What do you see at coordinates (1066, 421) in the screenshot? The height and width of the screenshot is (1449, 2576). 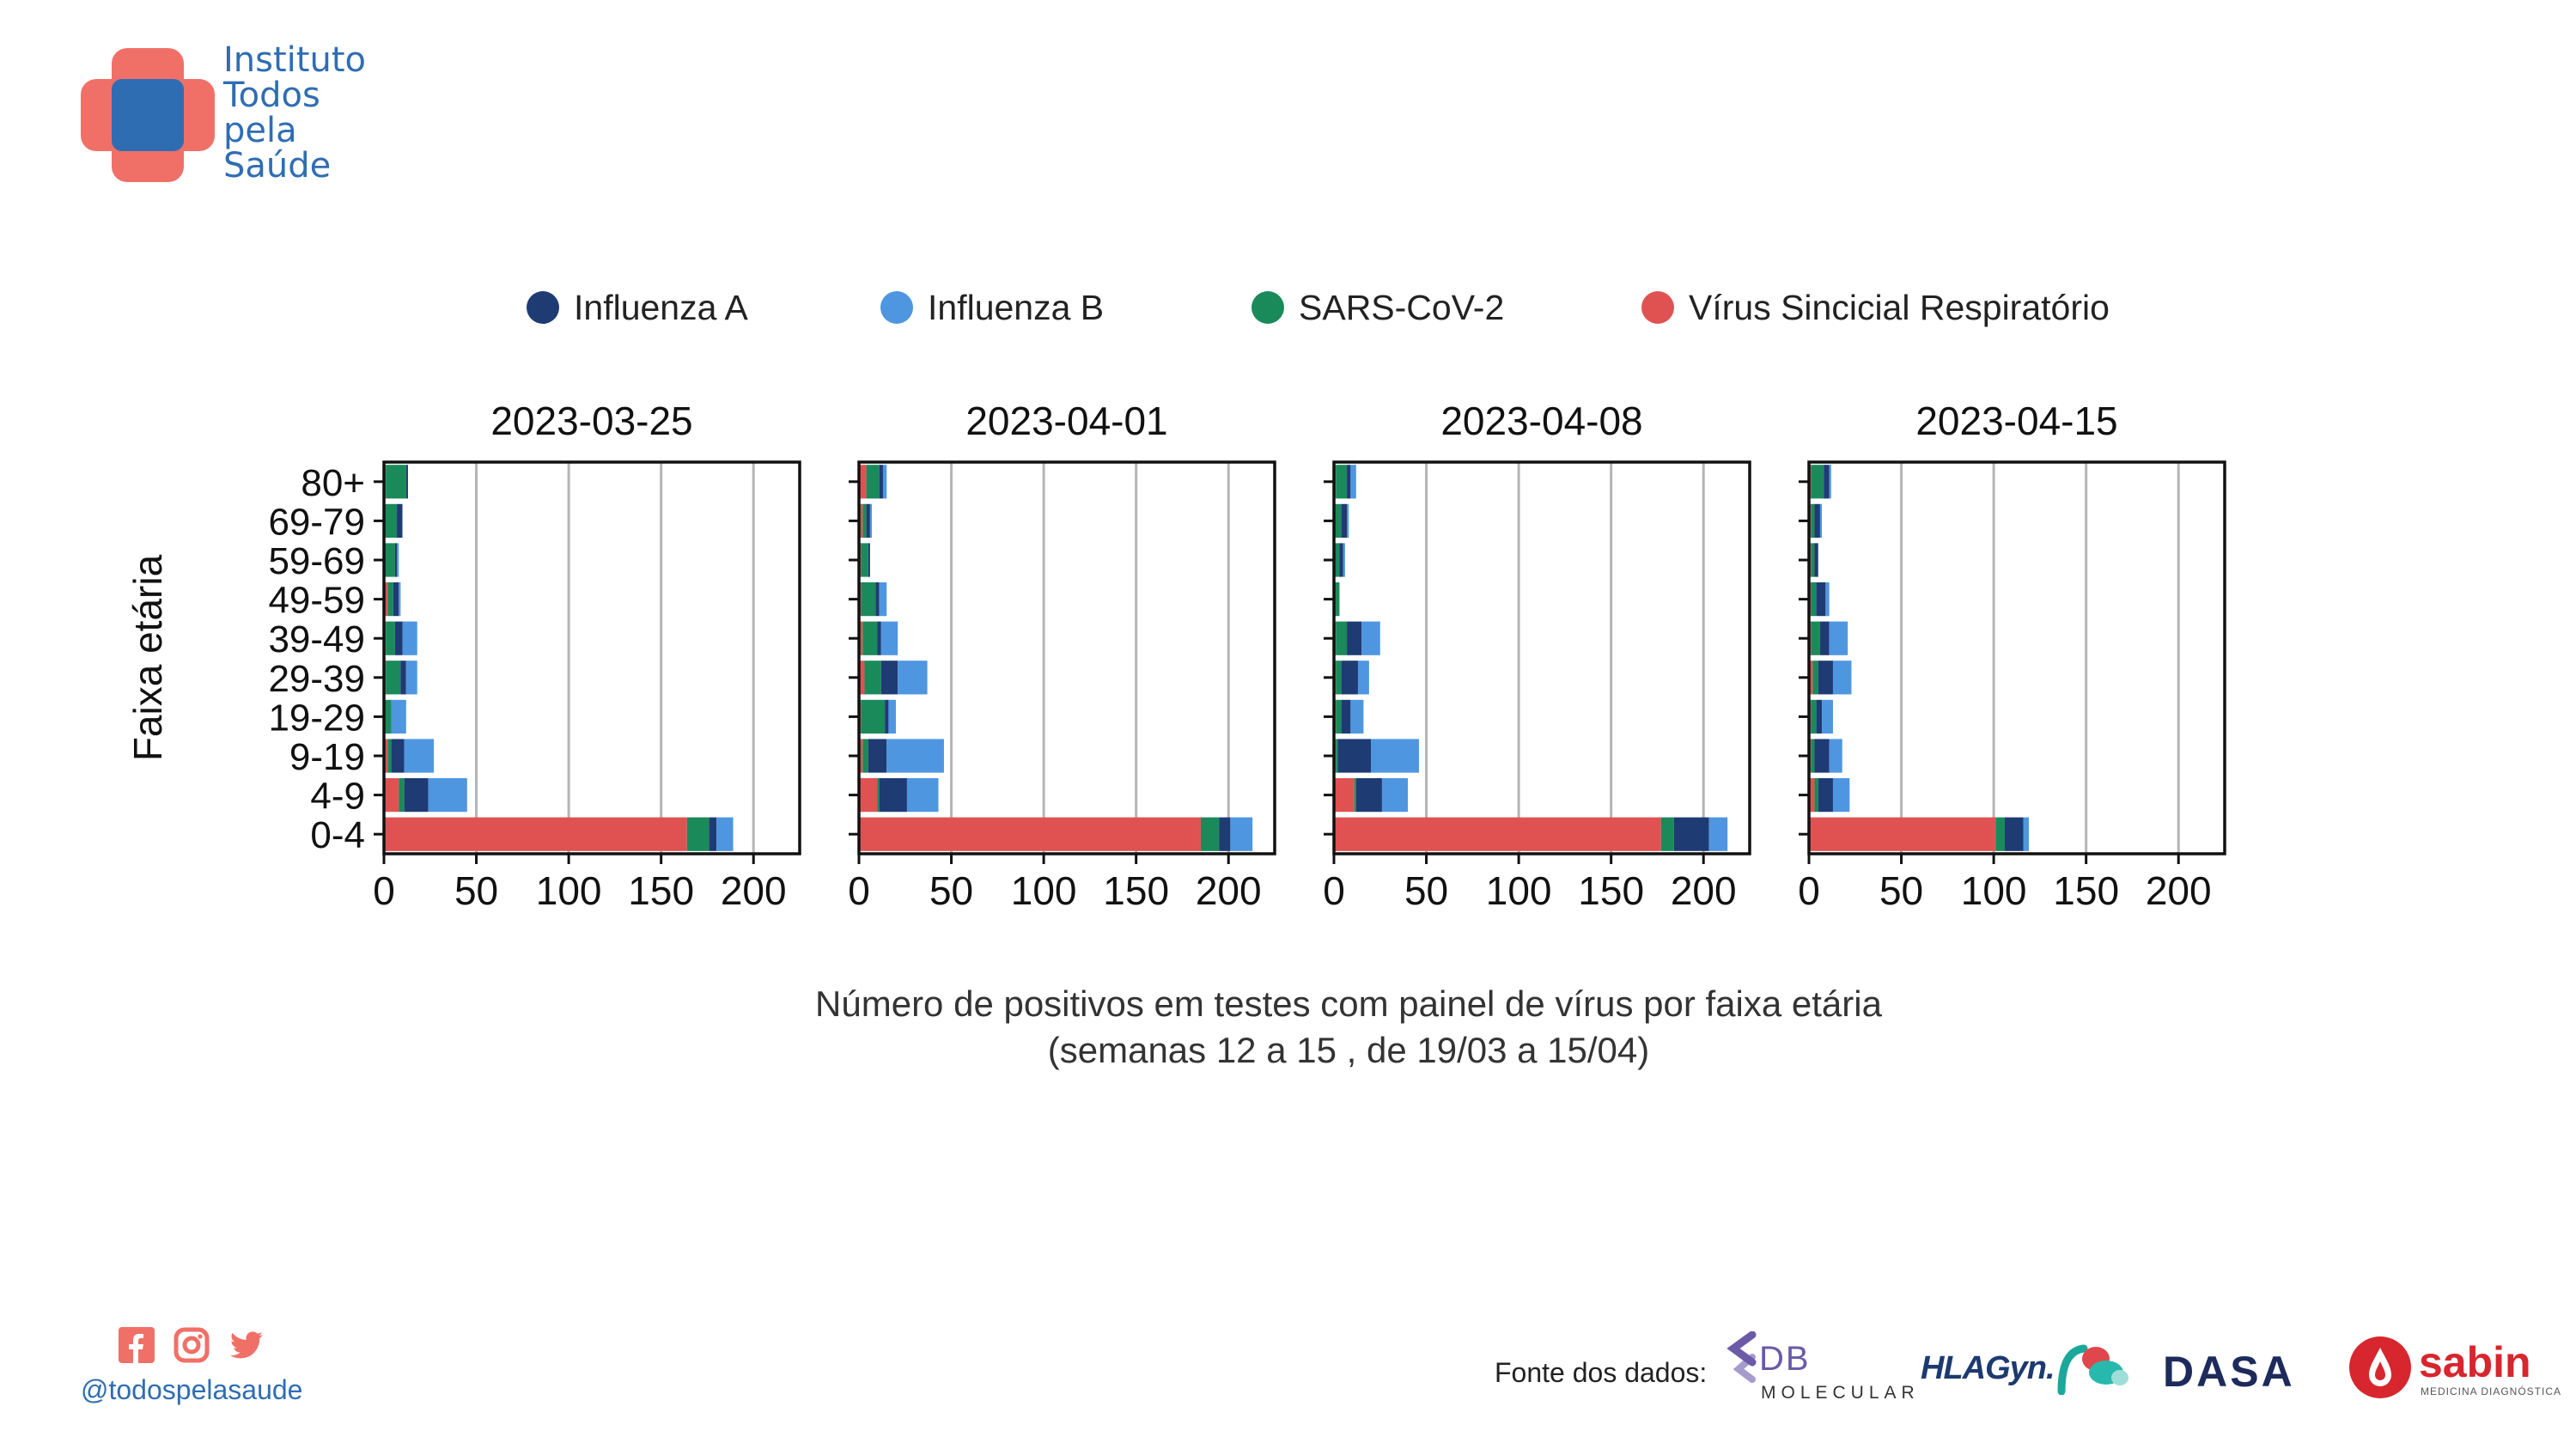 I see `panel-title: 2023-04-01` at bounding box center [1066, 421].